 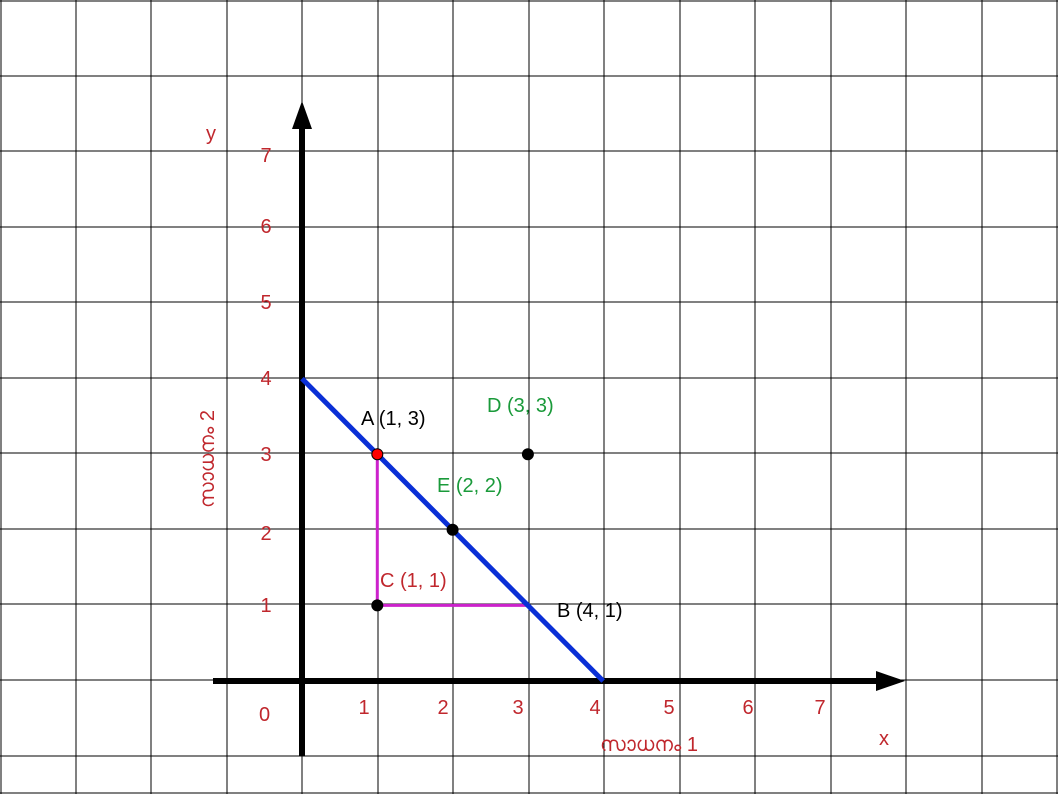 I want to click on y-tick-label: 3, so click(x=265, y=455).